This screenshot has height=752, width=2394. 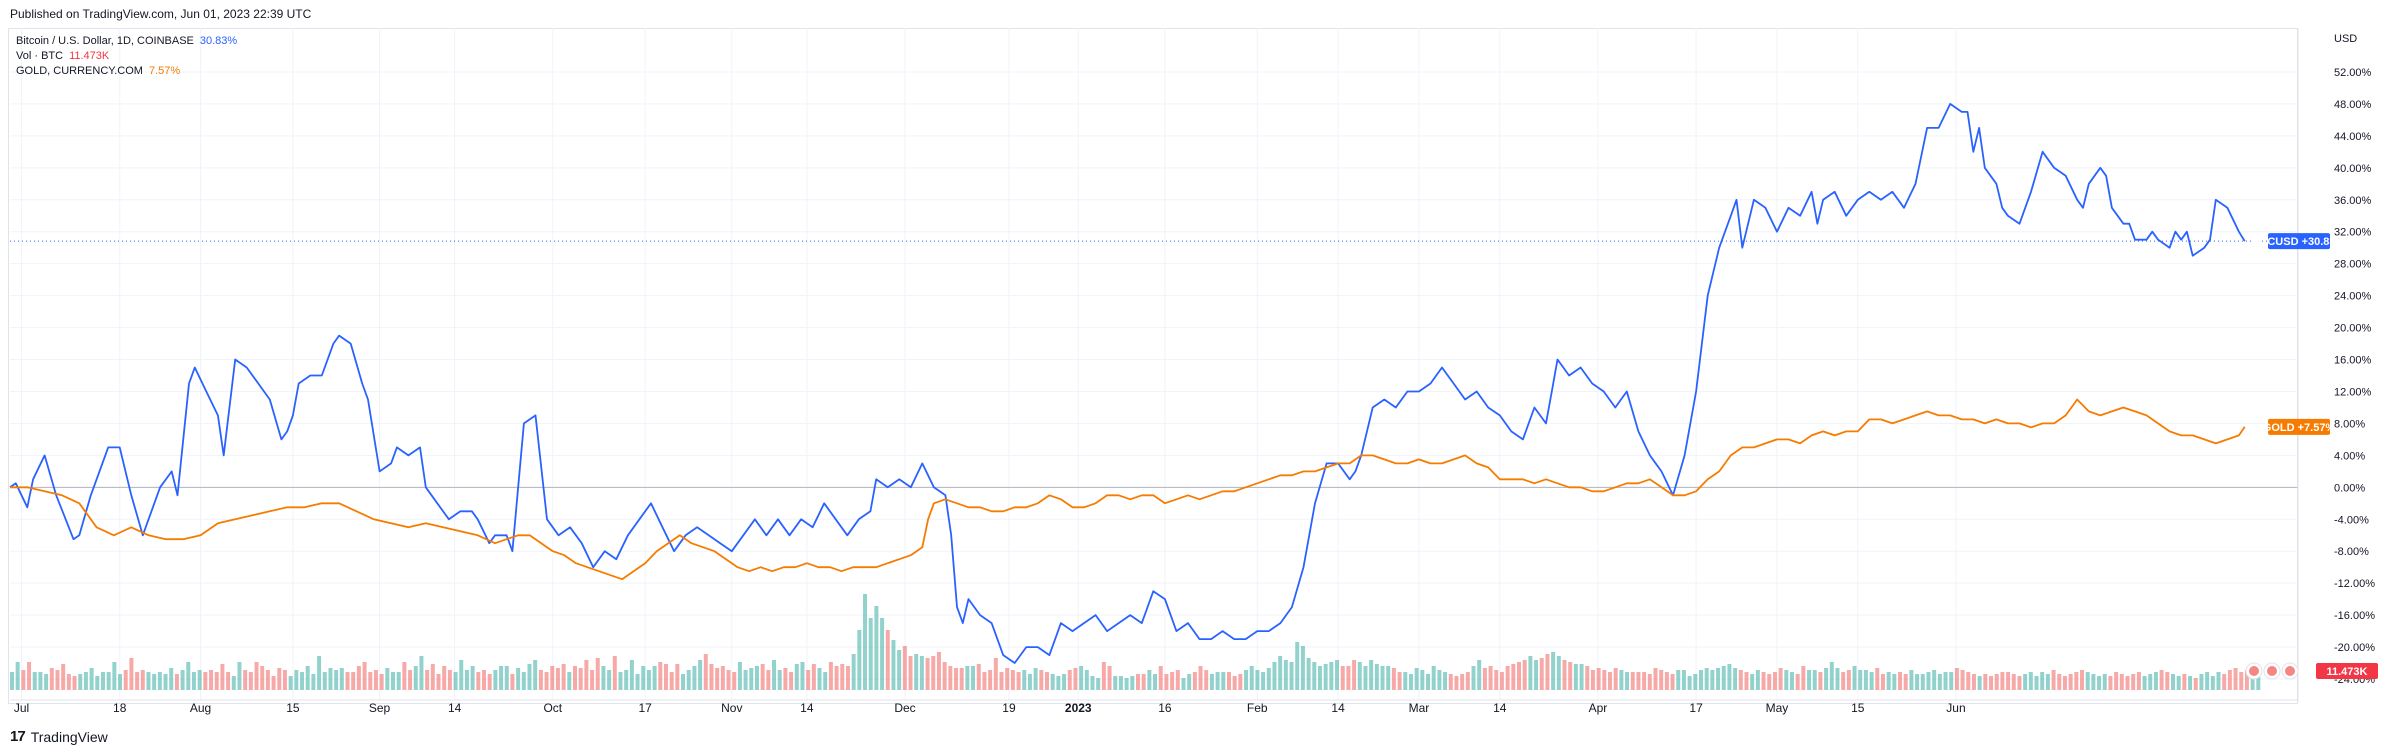 What do you see at coordinates (1338, 708) in the screenshot?
I see `x-tick-label: 14` at bounding box center [1338, 708].